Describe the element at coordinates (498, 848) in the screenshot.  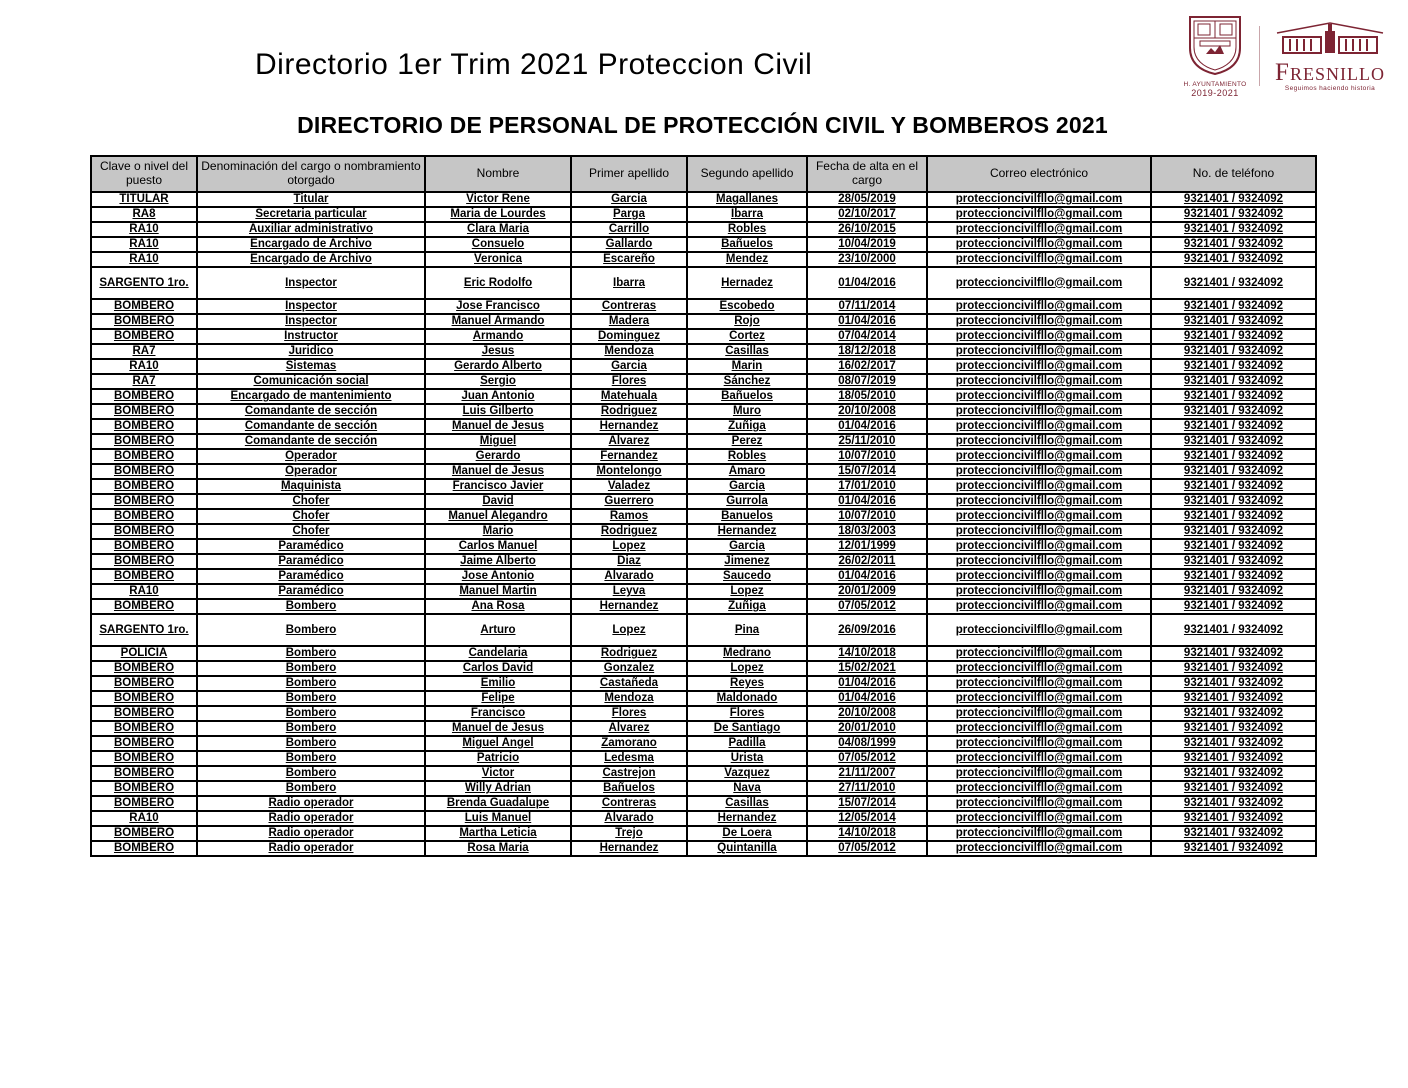
I see `cell-nombre: Rosa Maria` at that location.